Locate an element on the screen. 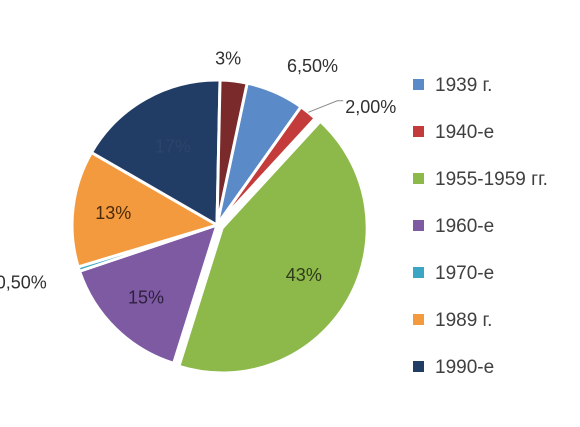 Image resolution: width=580 pixels, height=427 pixels. data-label-5: 13% is located at coordinates (113, 213).